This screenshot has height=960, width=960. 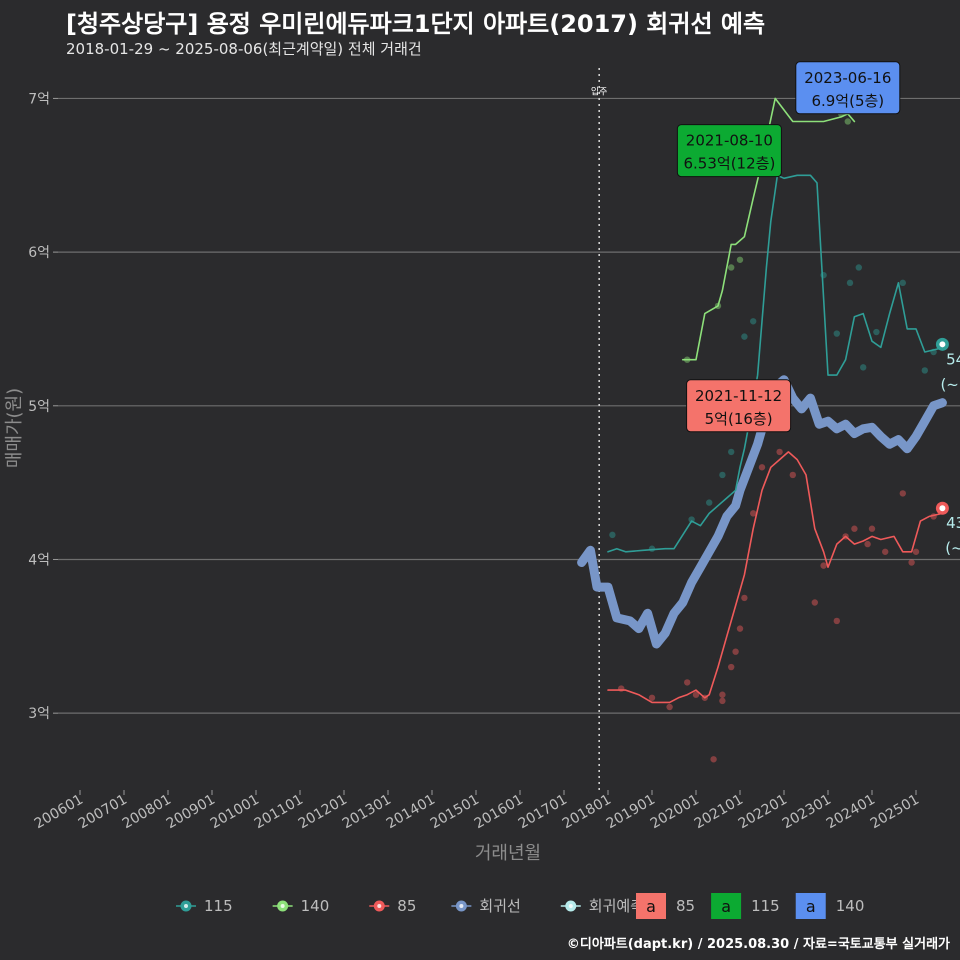 What do you see at coordinates (763, 812) in the screenshot?
I see `x-tick-label: 202201` at bounding box center [763, 812].